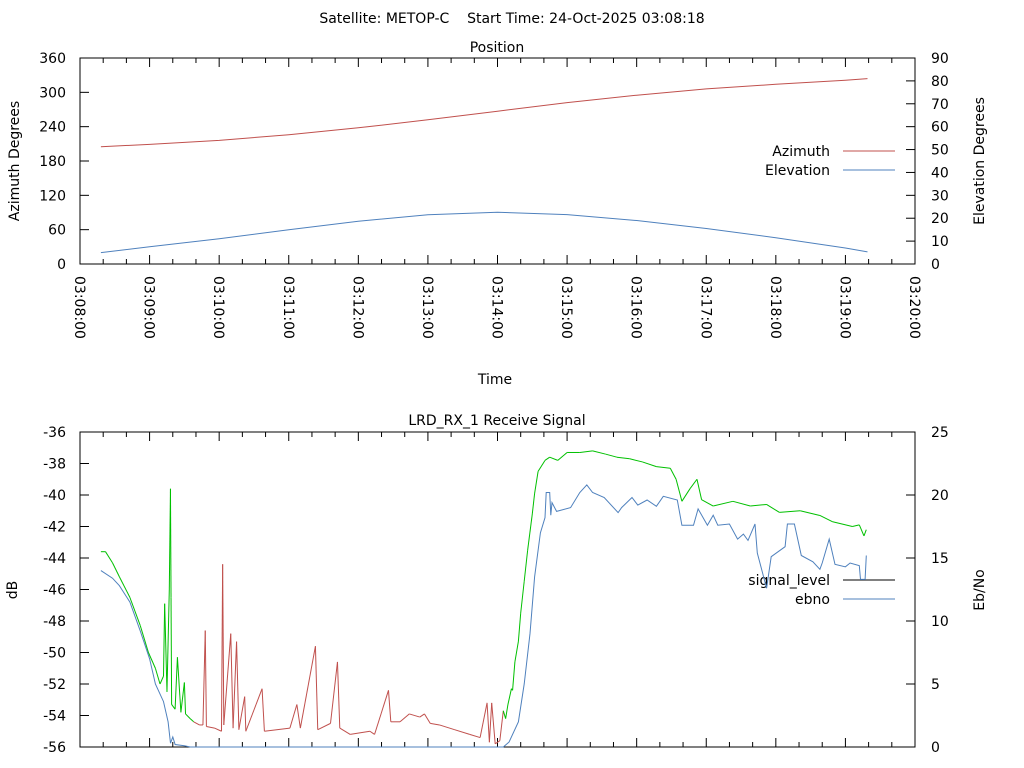  What do you see at coordinates (797, 171) in the screenshot?
I see `legend-label-elevation: Elevation` at bounding box center [797, 171].